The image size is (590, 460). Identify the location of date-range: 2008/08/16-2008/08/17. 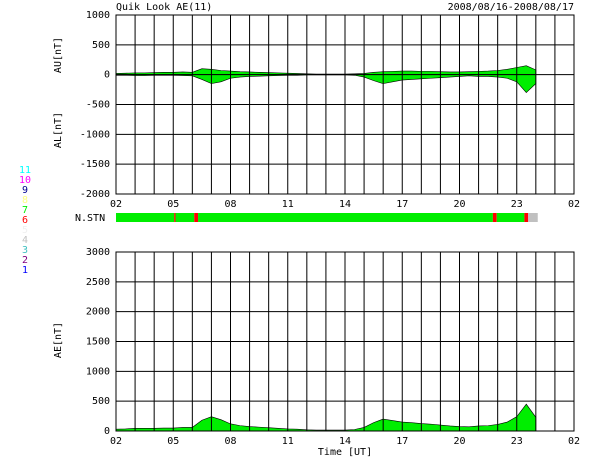
(511, 7).